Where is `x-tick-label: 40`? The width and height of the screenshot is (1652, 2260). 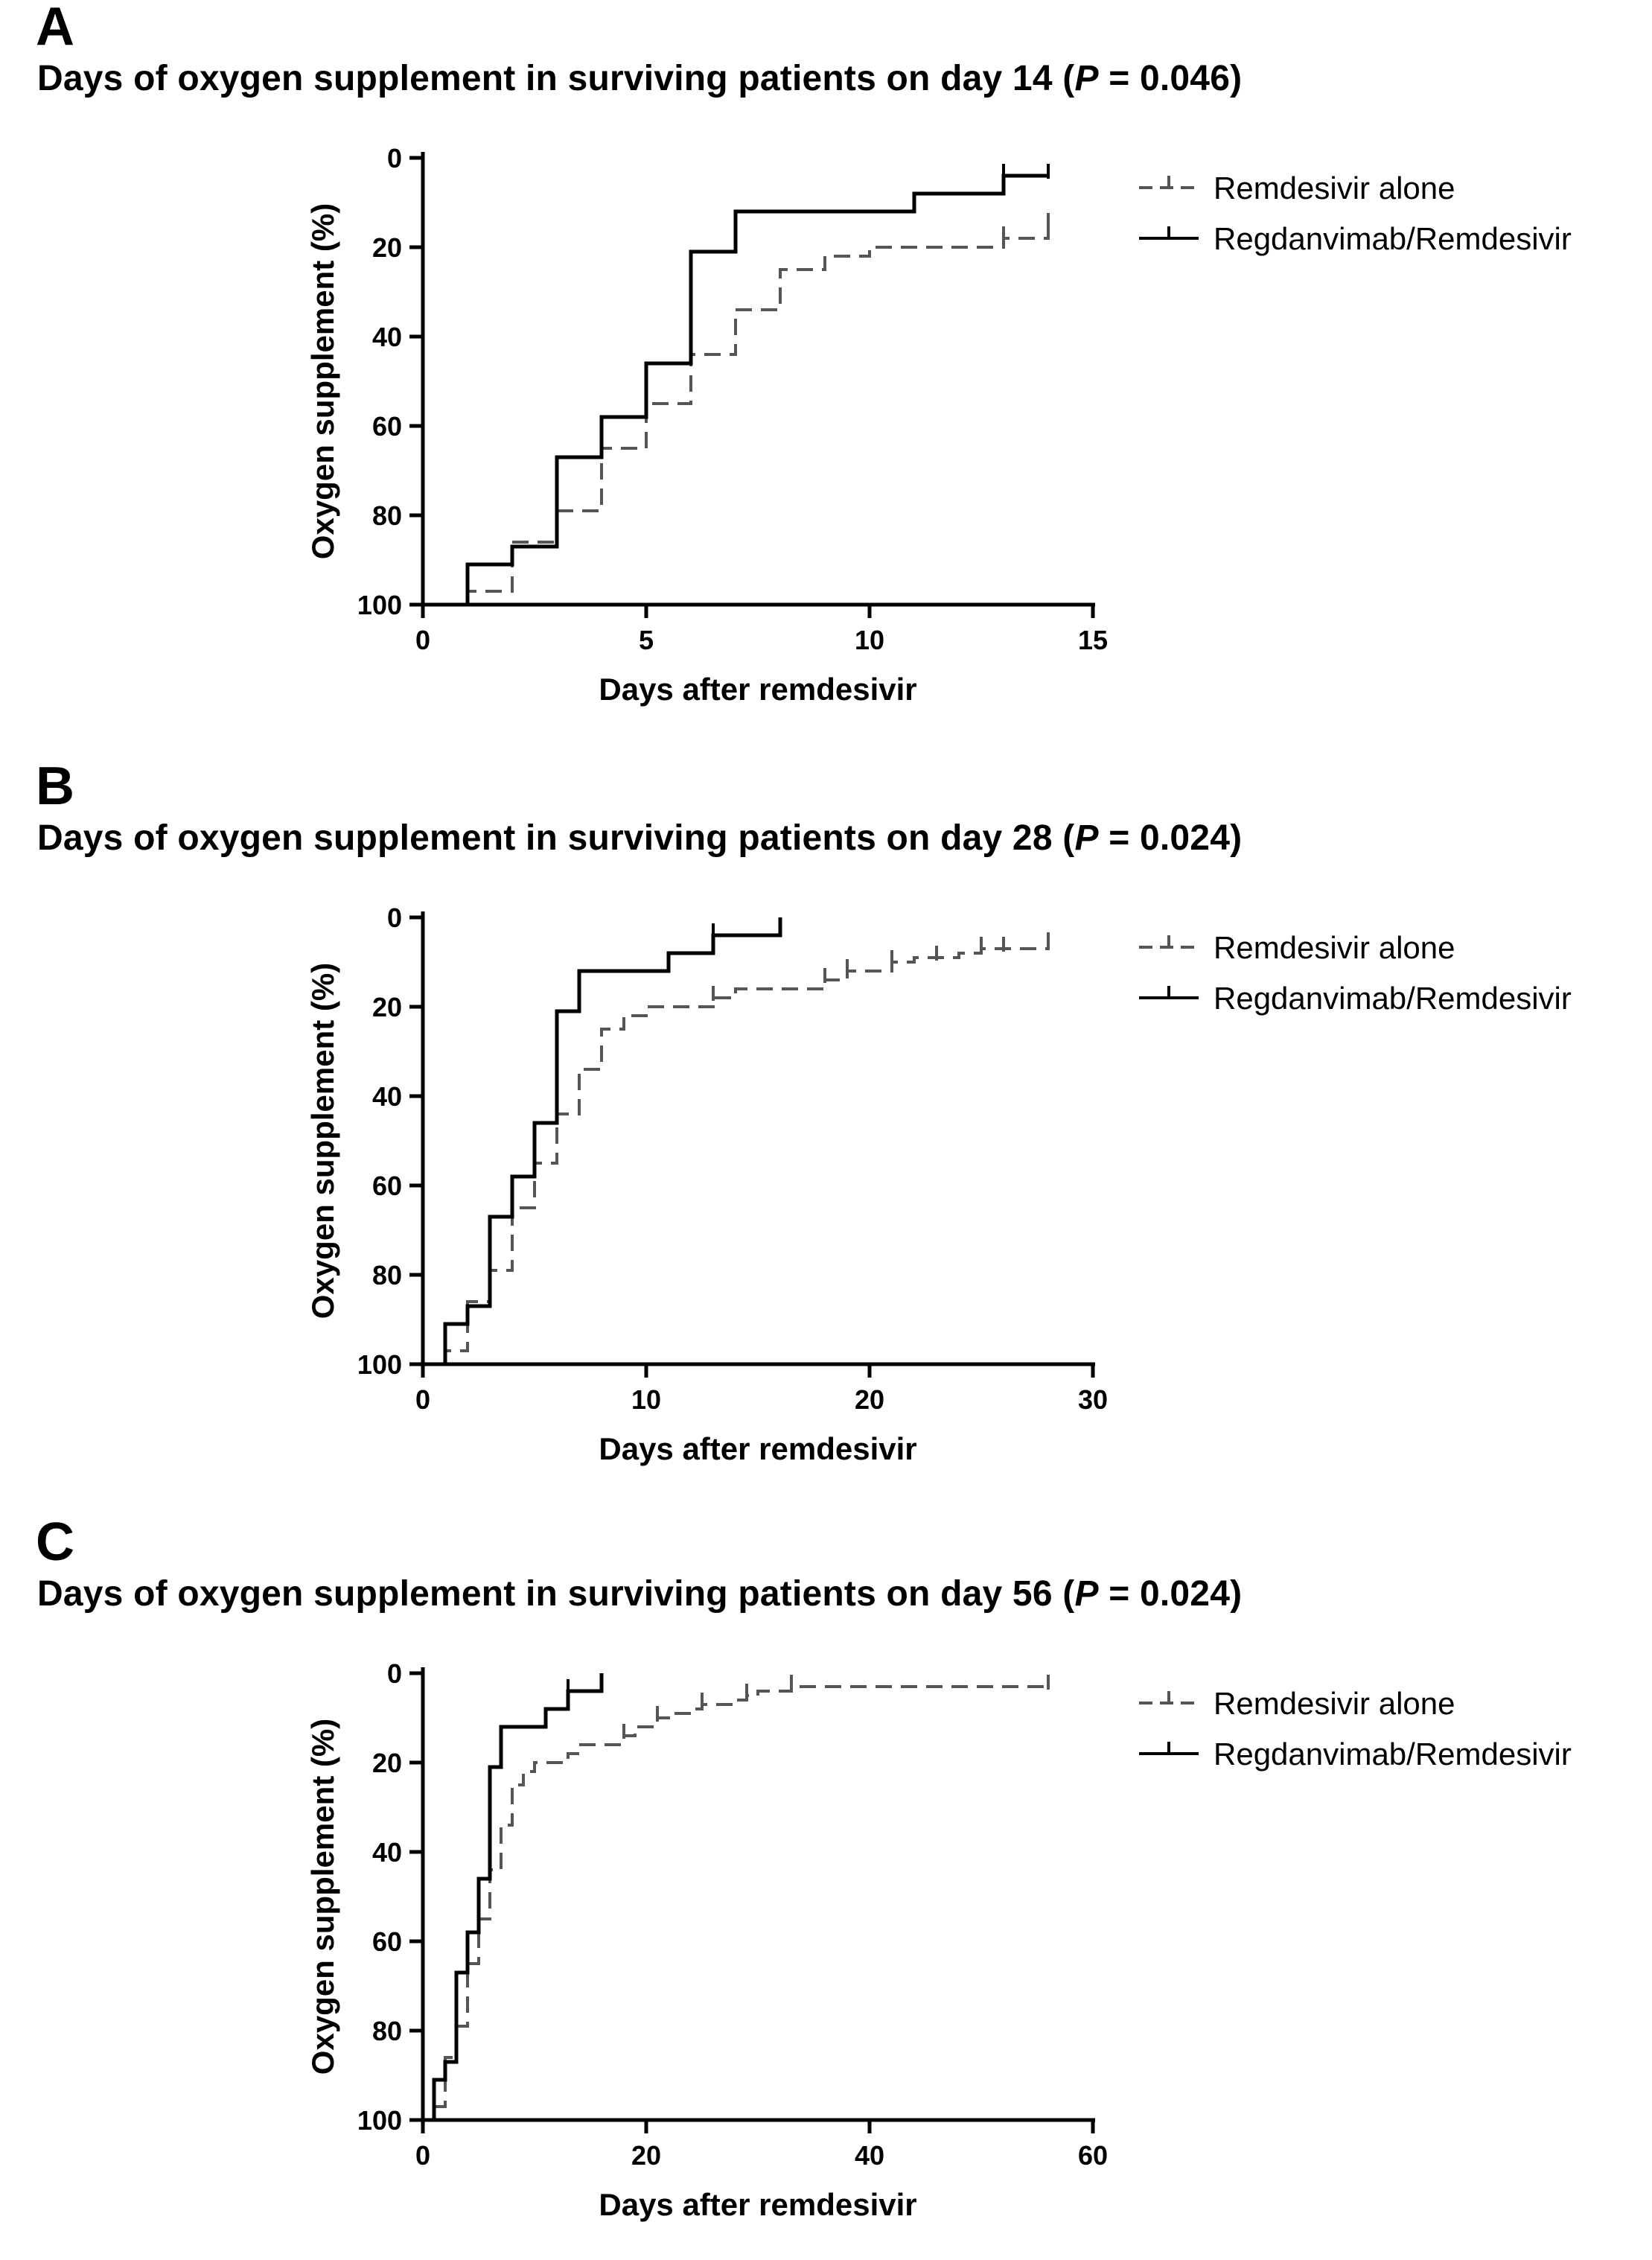
x-tick-label: 40 is located at coordinates (870, 2155).